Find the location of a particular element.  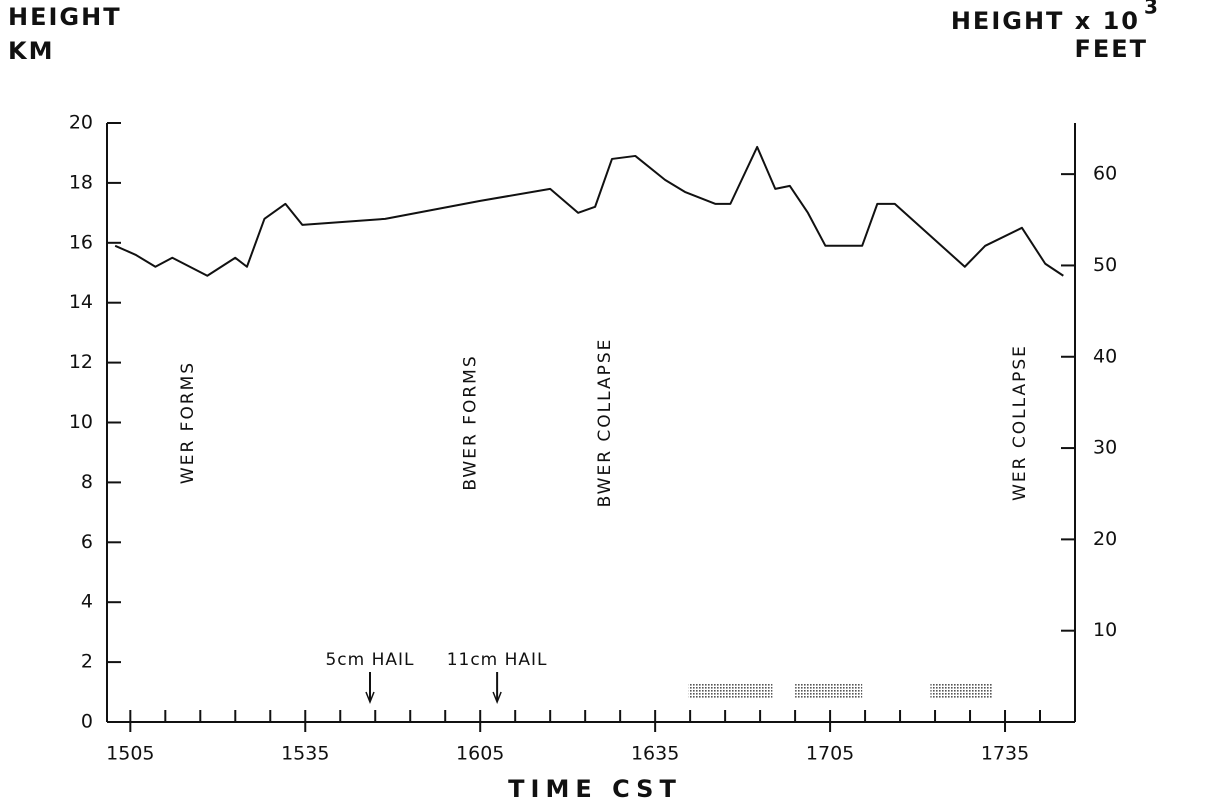

x-tick-label: 1605 is located at coordinates (480, 754).